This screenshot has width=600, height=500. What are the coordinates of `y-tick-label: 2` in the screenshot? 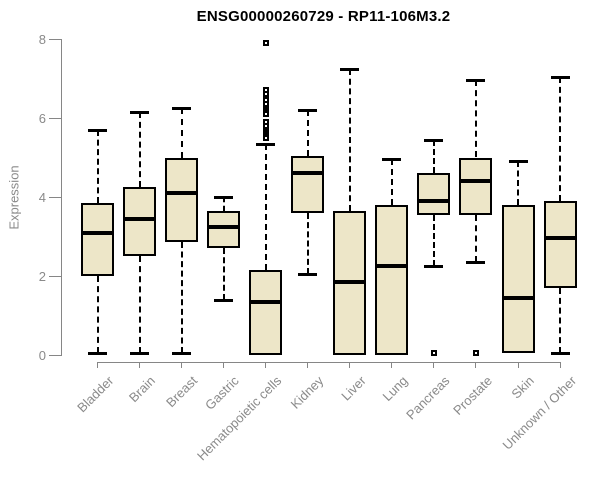 It's located at (42, 276).